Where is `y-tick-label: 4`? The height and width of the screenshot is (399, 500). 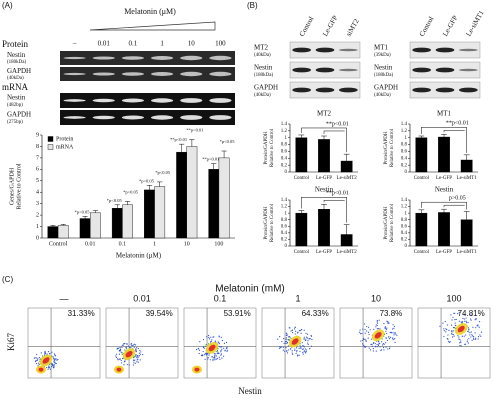
y-tick-label: 4 is located at coordinates (37, 193).